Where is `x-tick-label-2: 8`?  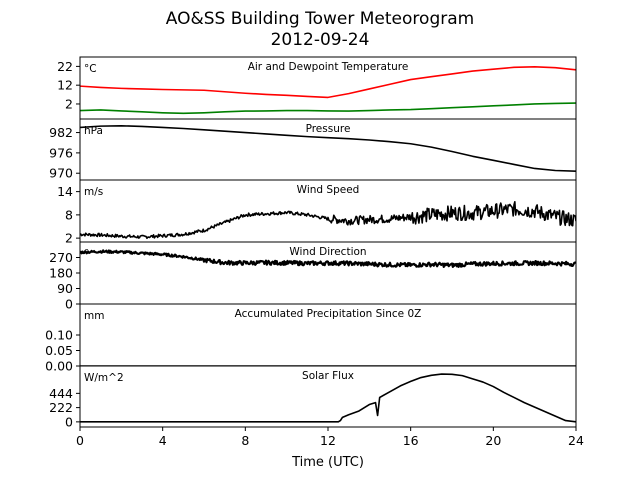
x-tick-label-2: 8 is located at coordinates (245, 440).